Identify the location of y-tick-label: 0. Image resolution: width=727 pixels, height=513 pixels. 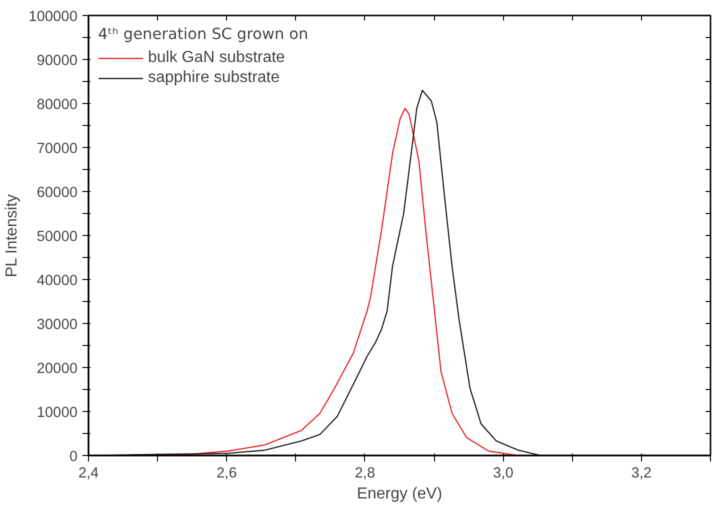
(73, 457).